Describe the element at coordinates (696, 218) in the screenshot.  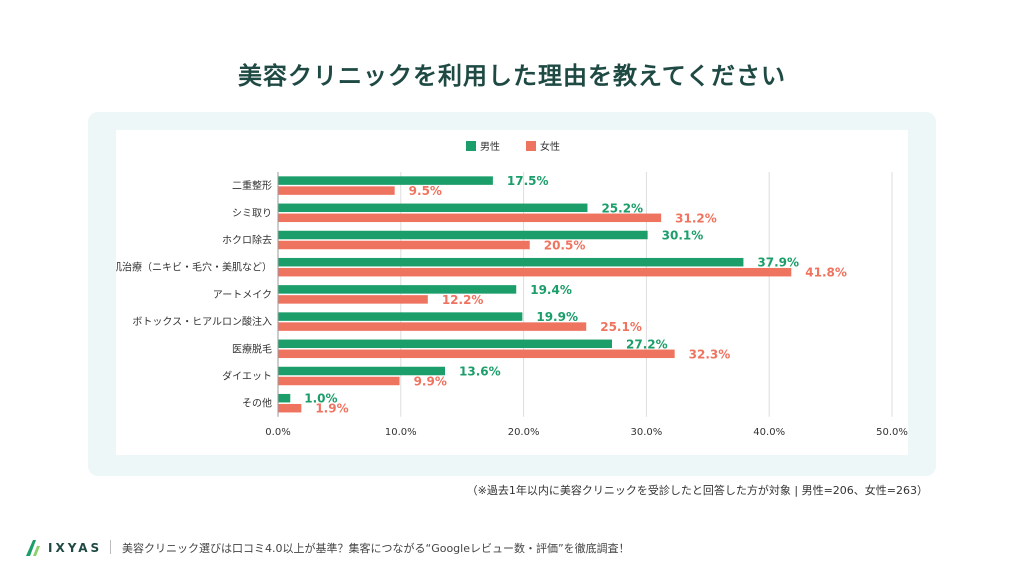
I see `data-label: 31.2%` at that location.